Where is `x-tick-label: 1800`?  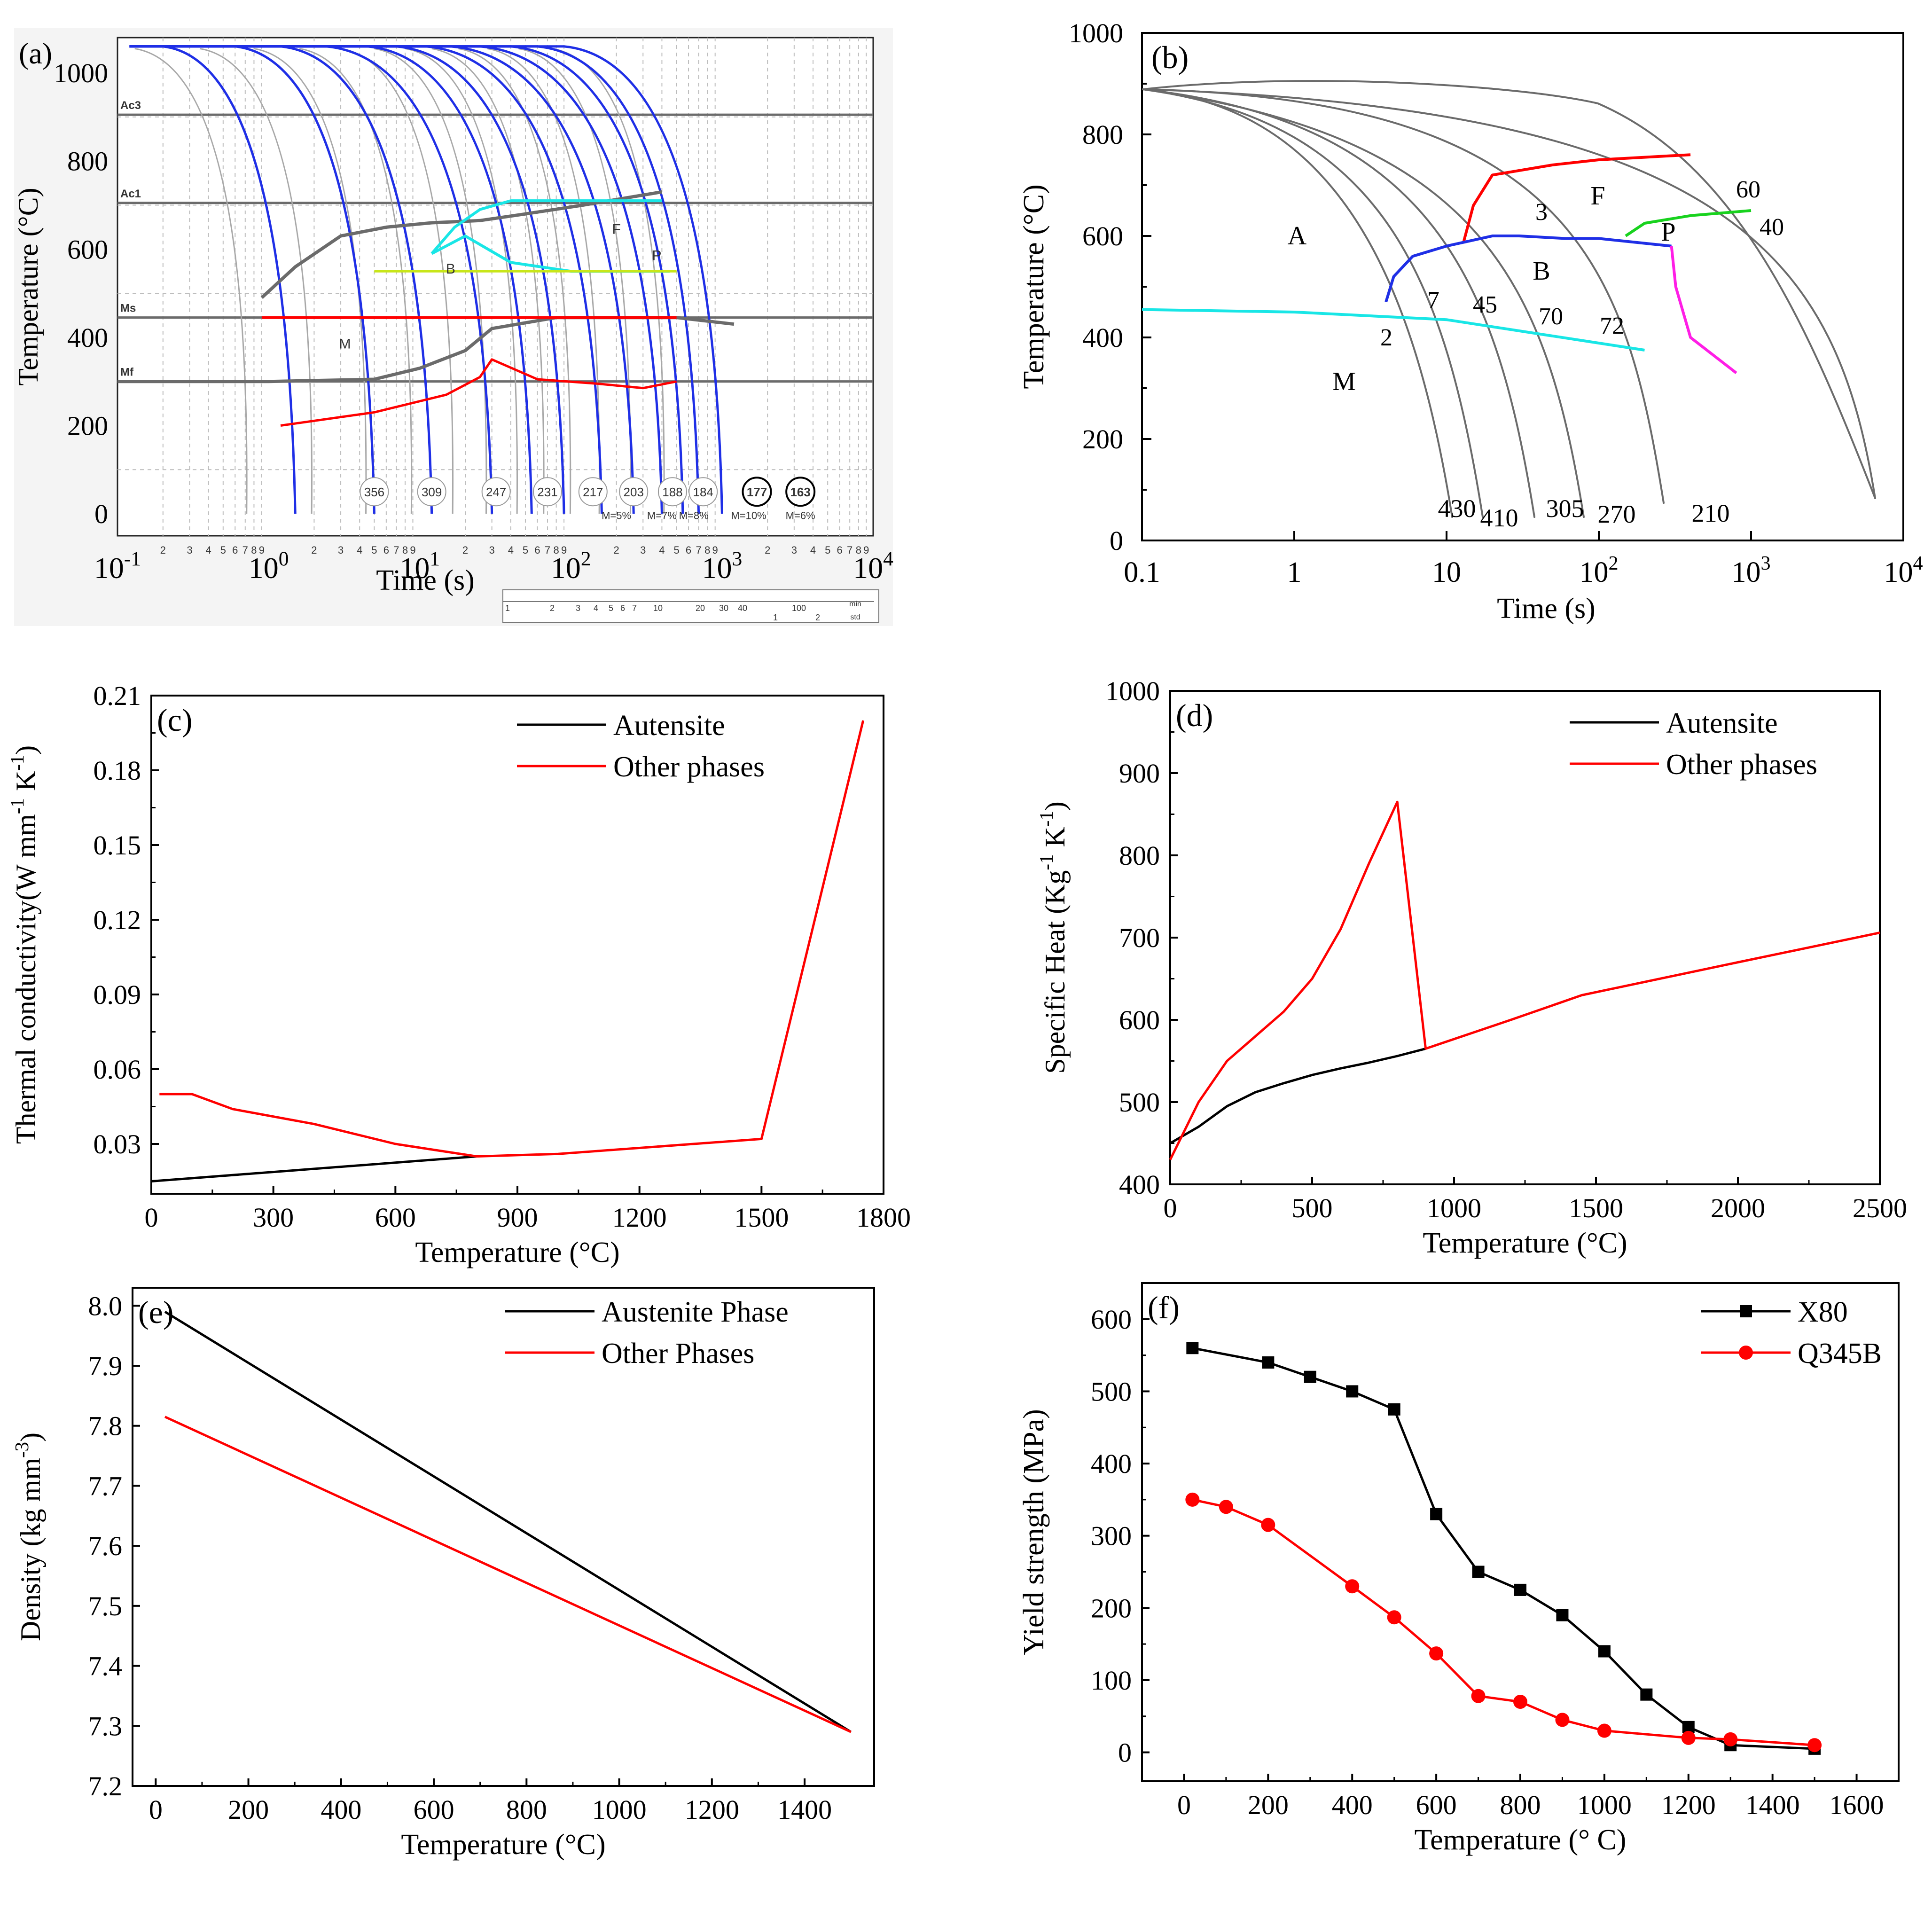
x-tick-label: 1800 is located at coordinates (883, 1217).